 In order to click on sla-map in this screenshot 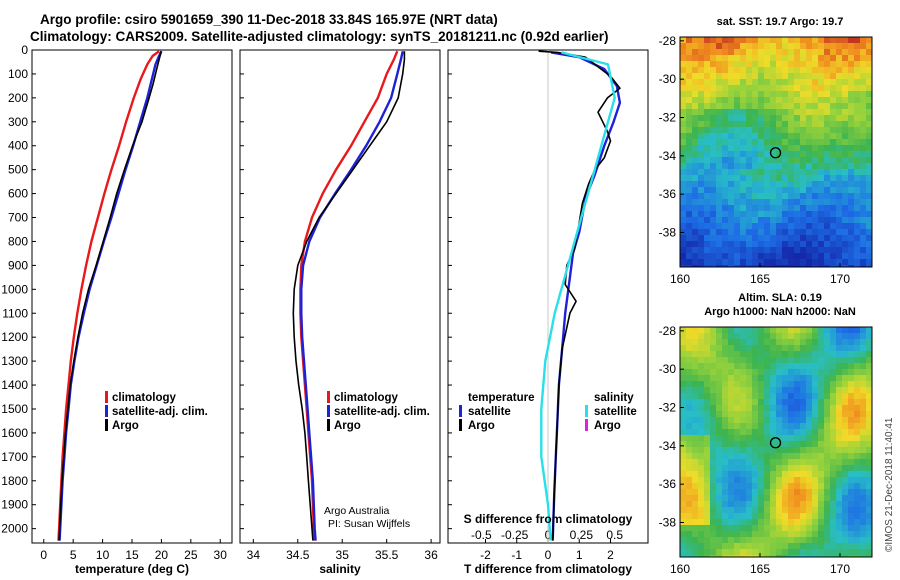, I will do `click(776, 442)`.